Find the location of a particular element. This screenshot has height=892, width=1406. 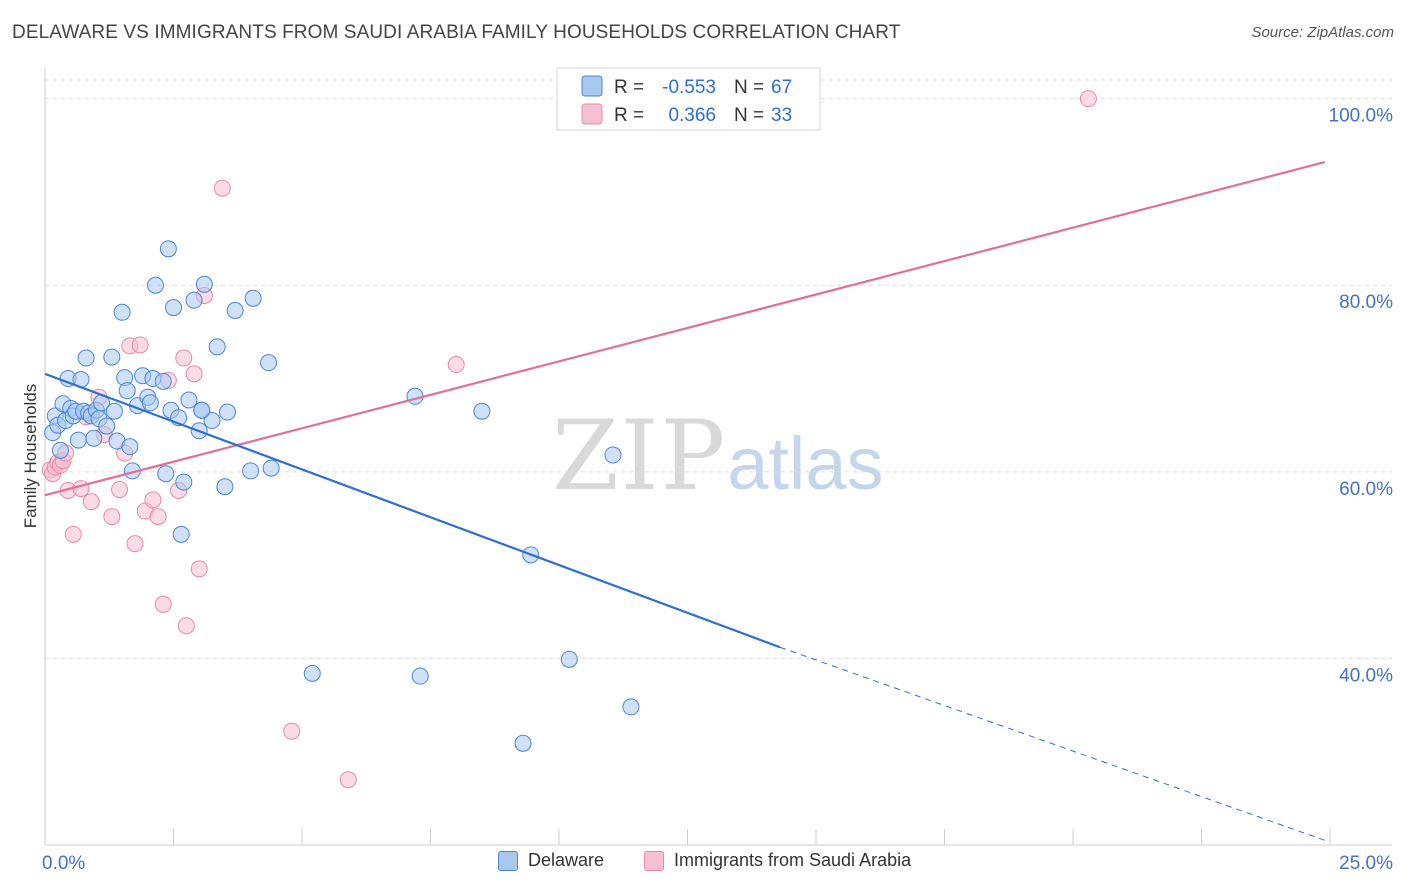

source-credit: Source: ZipAtlas.com is located at coordinates (1322, 32).